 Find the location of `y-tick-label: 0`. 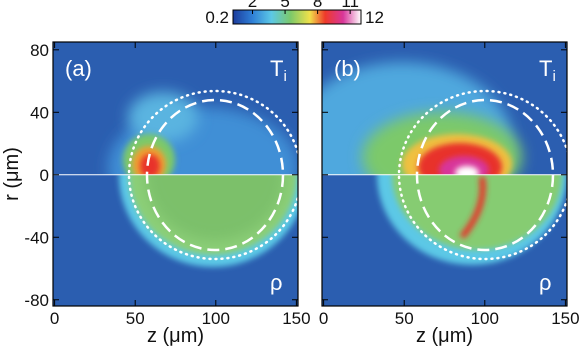

y-tick-label: 0 is located at coordinates (44, 175).